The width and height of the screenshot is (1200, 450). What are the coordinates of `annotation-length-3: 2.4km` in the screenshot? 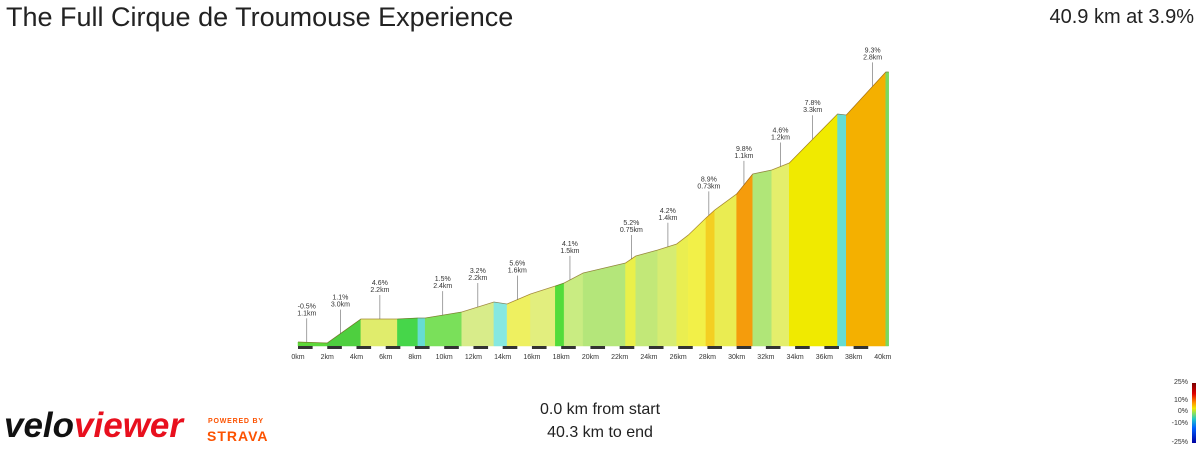 It's located at (442, 286).